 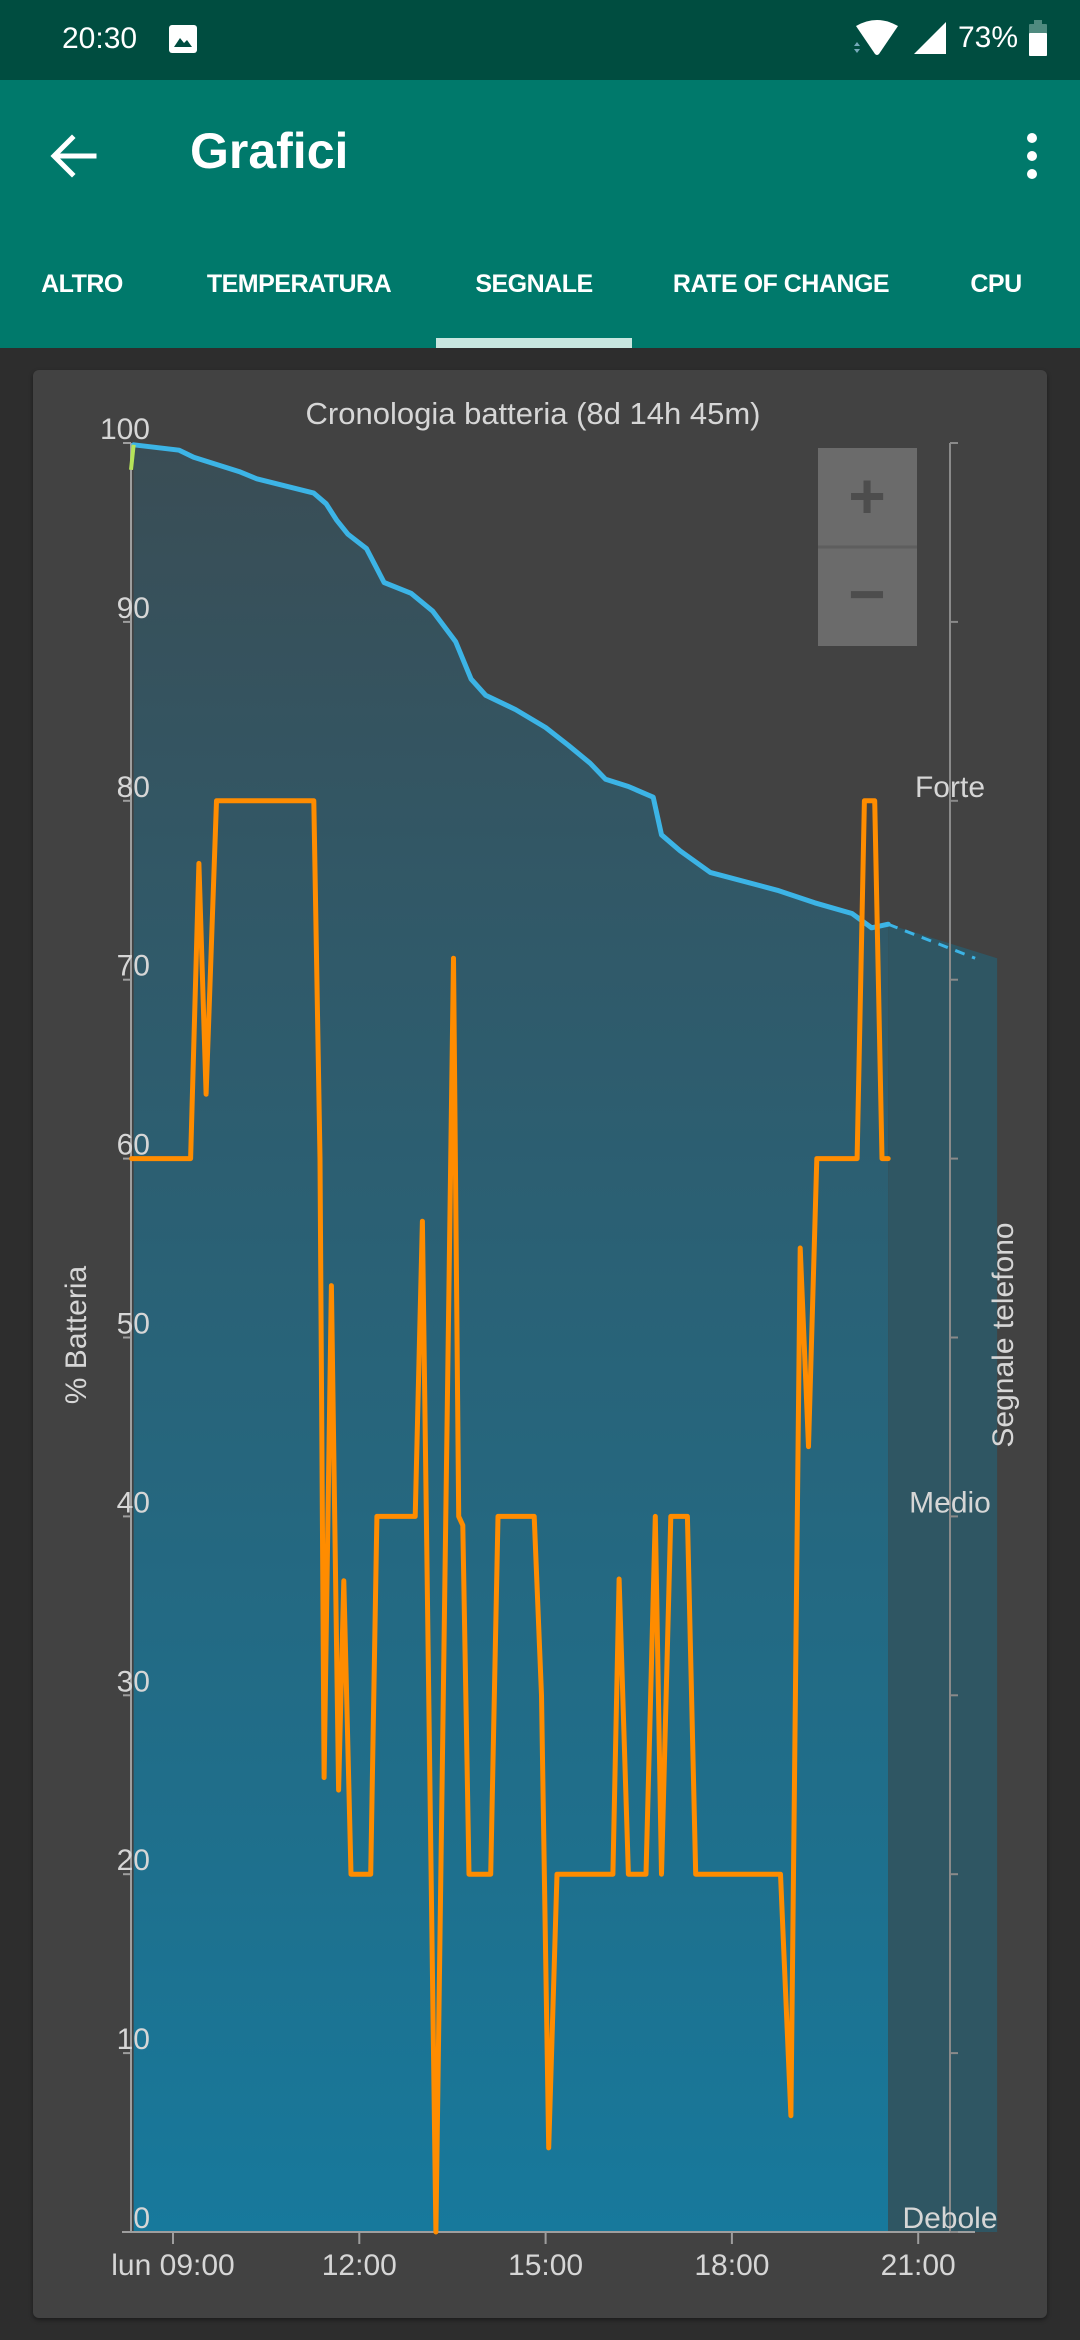 What do you see at coordinates (931, 941) in the screenshot?
I see `battery-projection-line` at bounding box center [931, 941].